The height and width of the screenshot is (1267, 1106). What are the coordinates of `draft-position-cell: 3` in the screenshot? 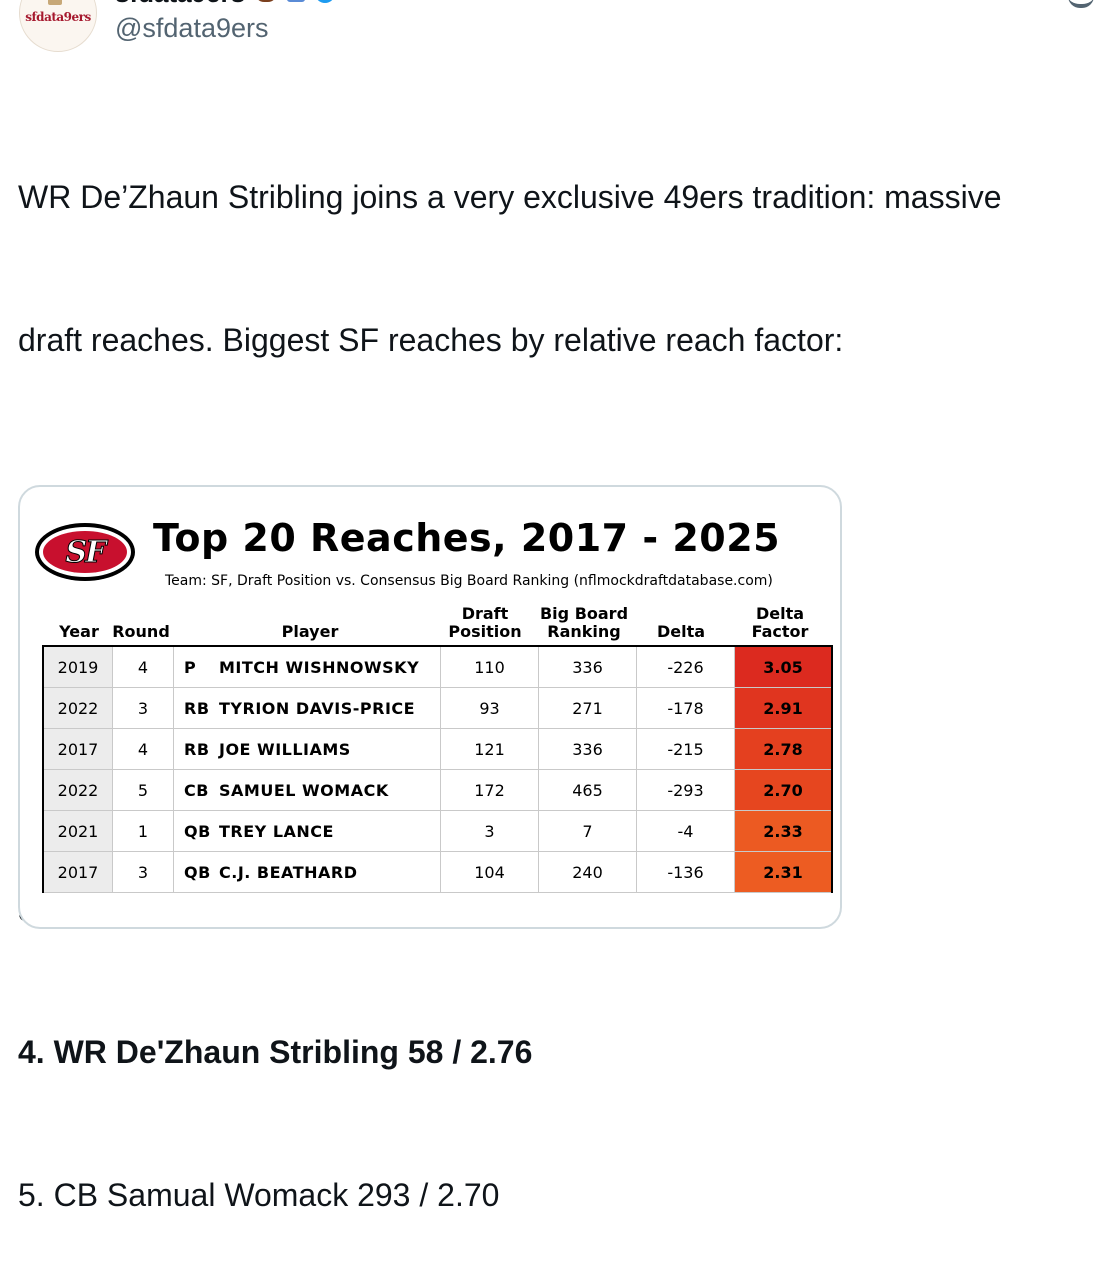 It's located at (489, 831).